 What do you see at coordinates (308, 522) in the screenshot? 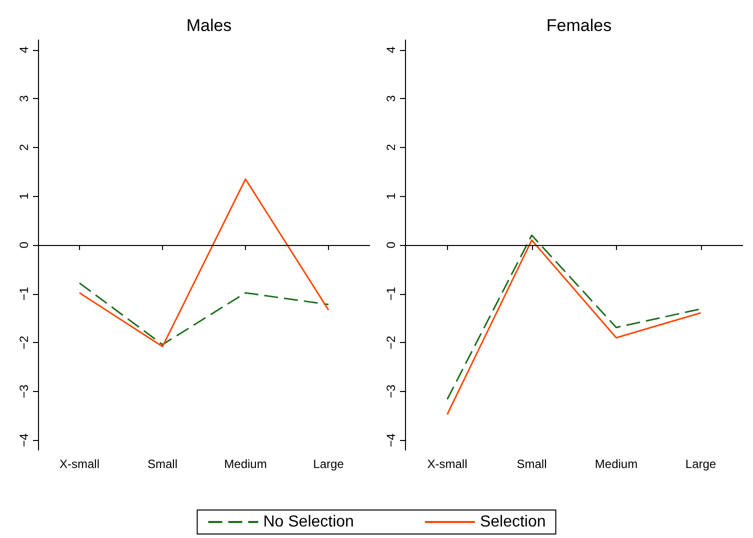
I see `legend-label: No Selection` at bounding box center [308, 522].